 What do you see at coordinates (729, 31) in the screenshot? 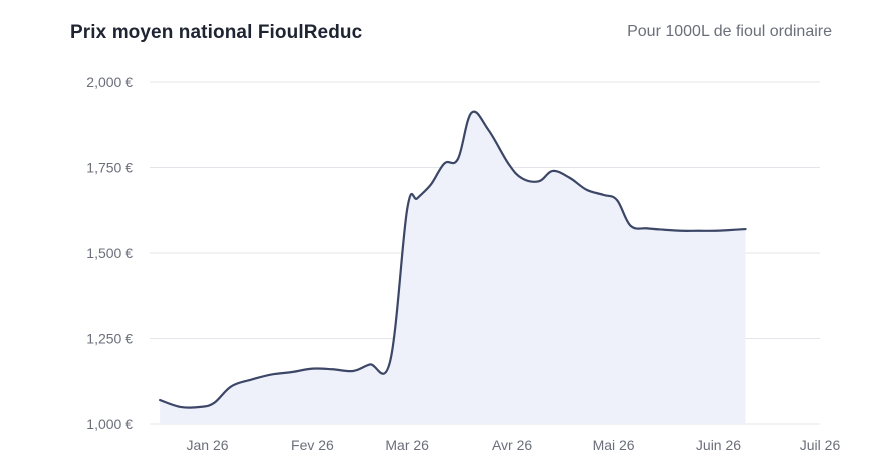
I see `chart-subtitle: Pour 1000L de fioul ordinaire` at bounding box center [729, 31].